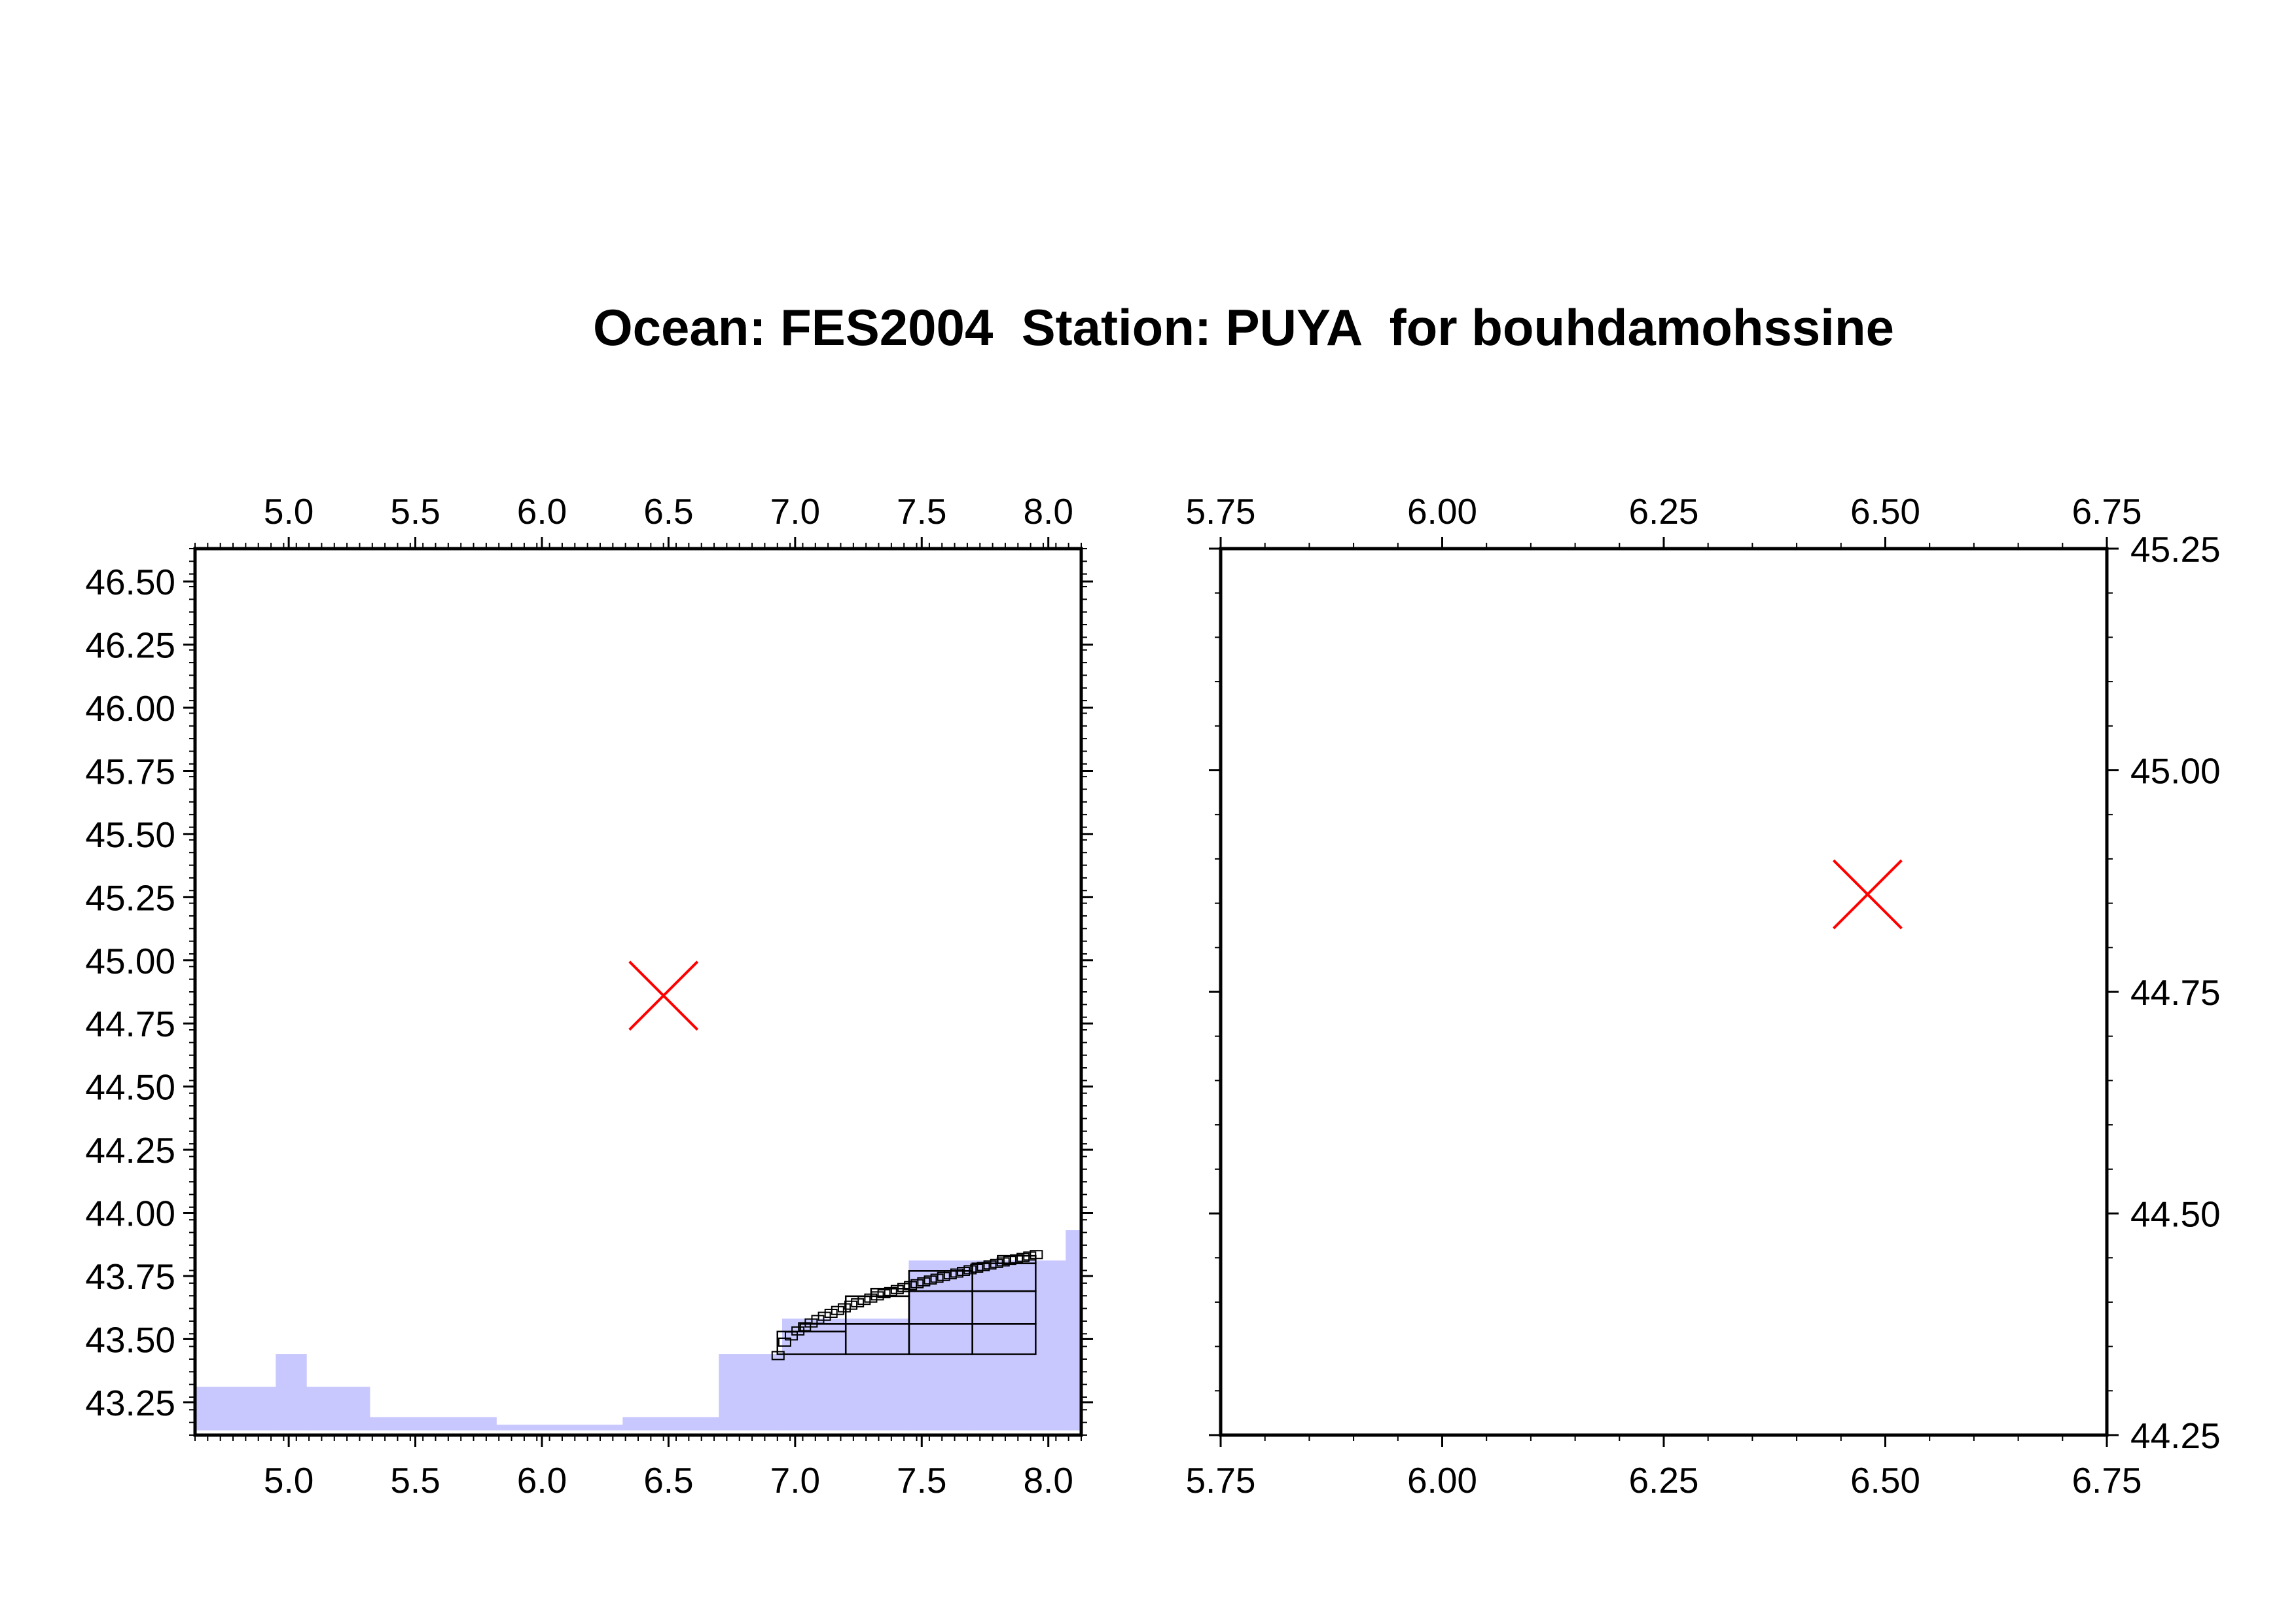  Describe the element at coordinates (289, 511) in the screenshot. I see `x-tick-label-top: 5.0` at that location.